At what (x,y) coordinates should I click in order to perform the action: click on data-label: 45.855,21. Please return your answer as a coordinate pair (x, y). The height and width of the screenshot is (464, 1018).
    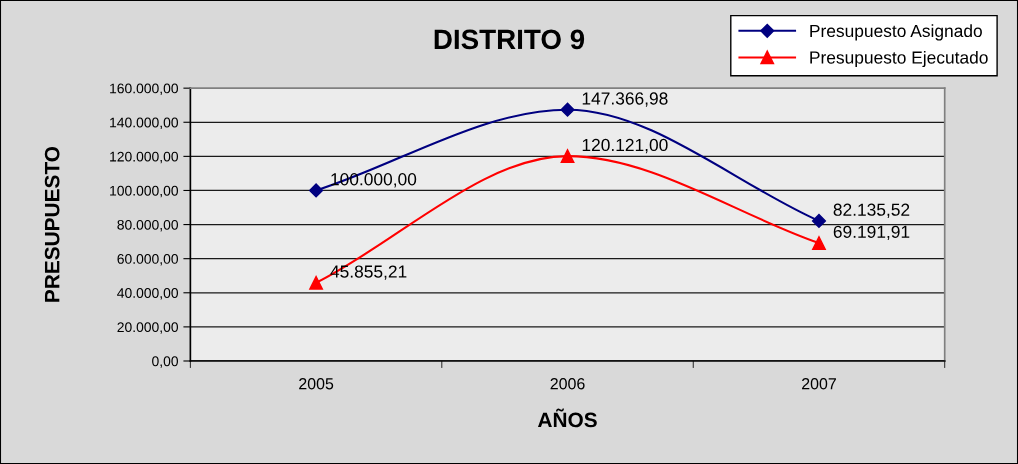
    Looking at the image, I should click on (368, 272).